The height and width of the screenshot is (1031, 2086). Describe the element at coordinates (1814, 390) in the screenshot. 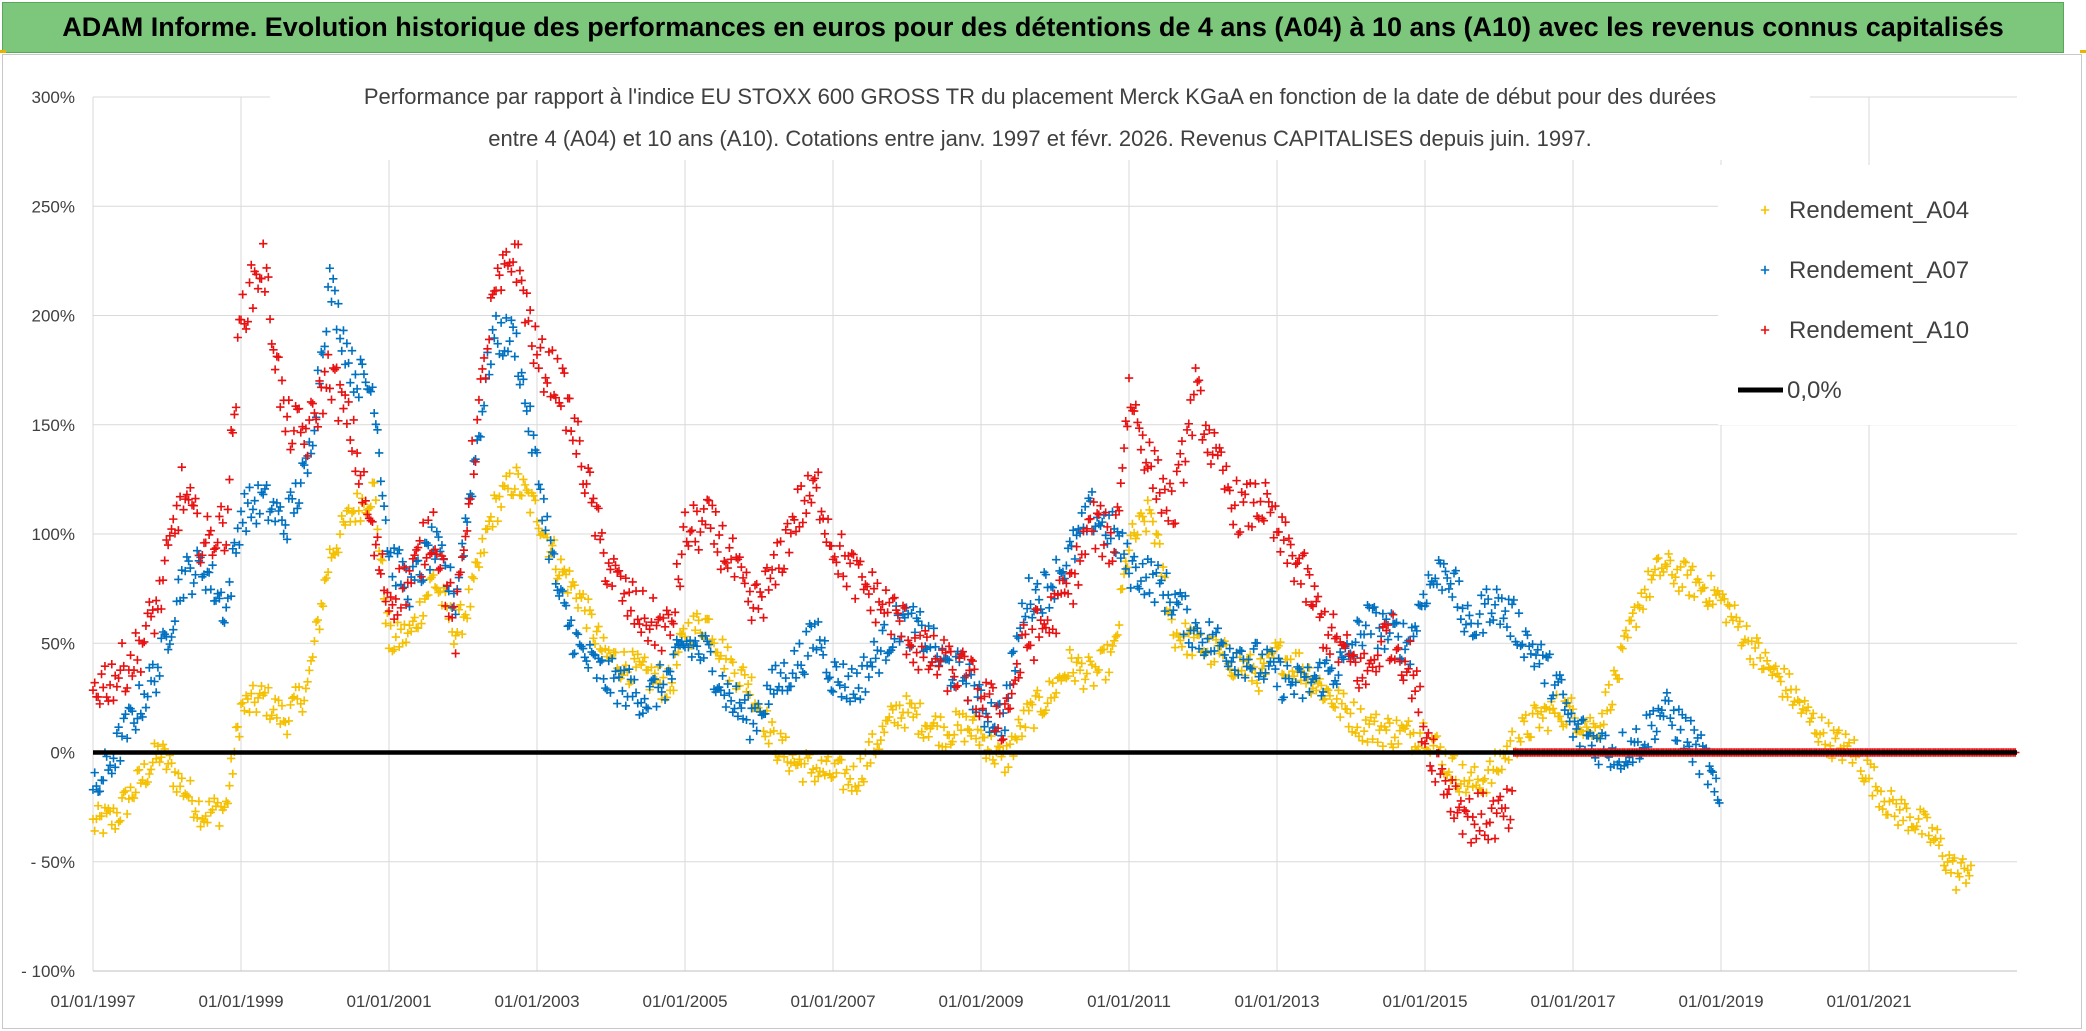

I see `legend-label-zero: 0,0%` at that location.